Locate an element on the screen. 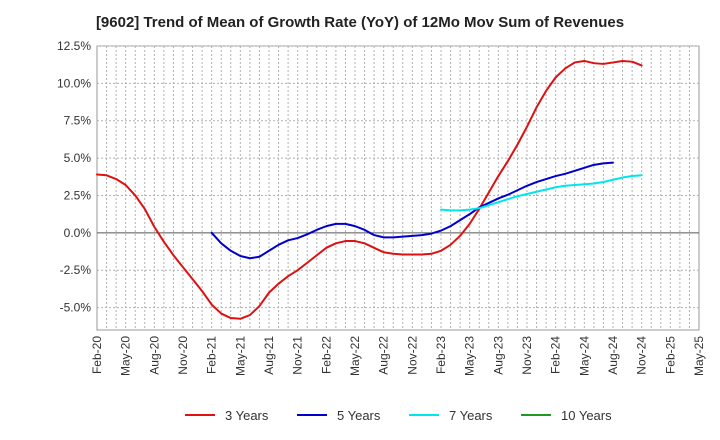 Image resolution: width=720 pixels, height=440 pixels. legend-label: 3 Years is located at coordinates (247, 415).